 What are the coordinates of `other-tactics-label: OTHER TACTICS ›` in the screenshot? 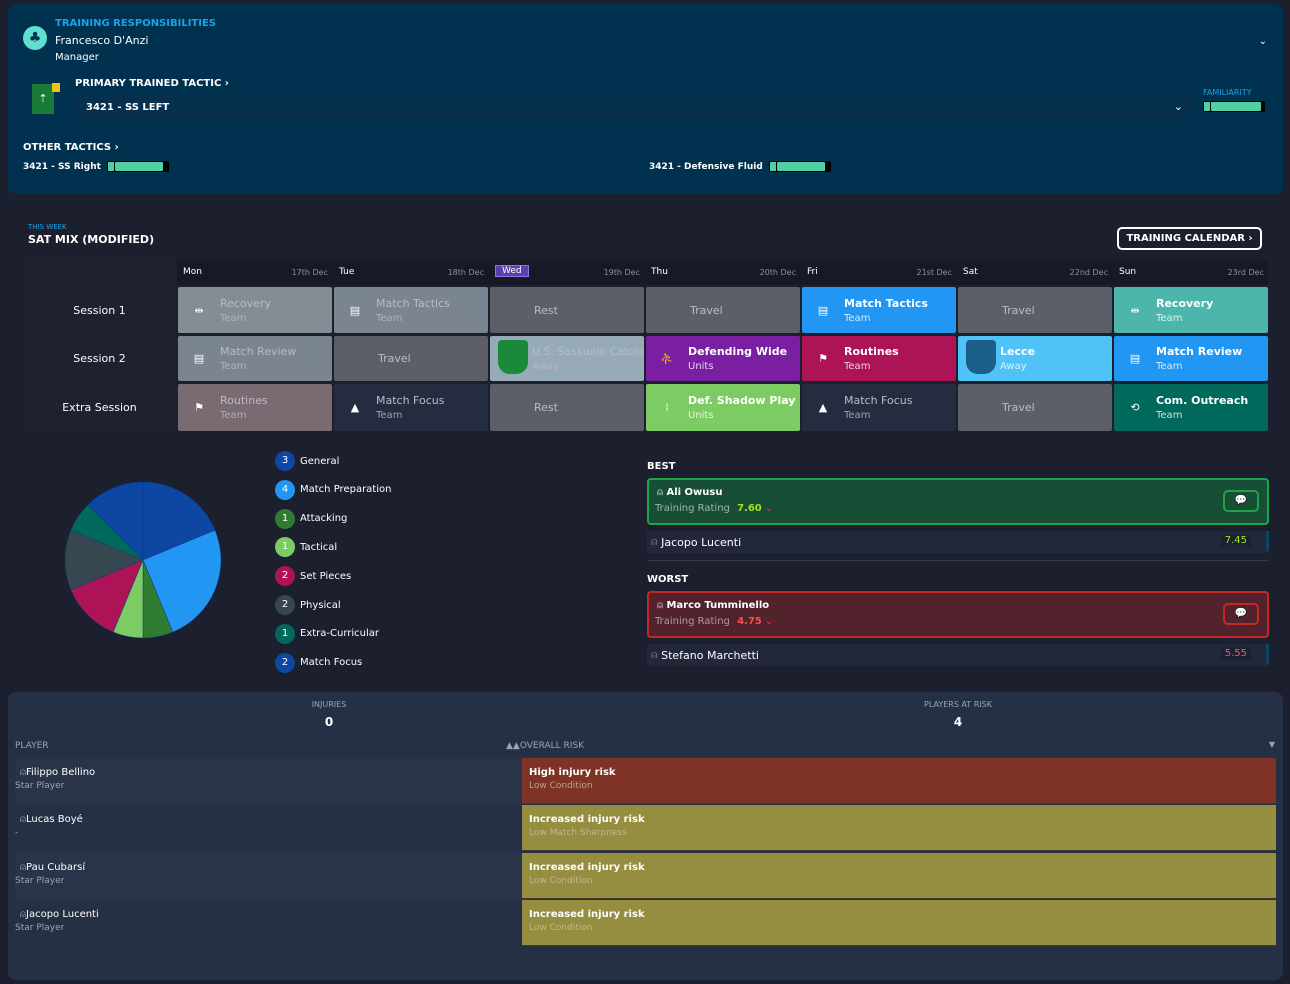 It's located at (71, 147).